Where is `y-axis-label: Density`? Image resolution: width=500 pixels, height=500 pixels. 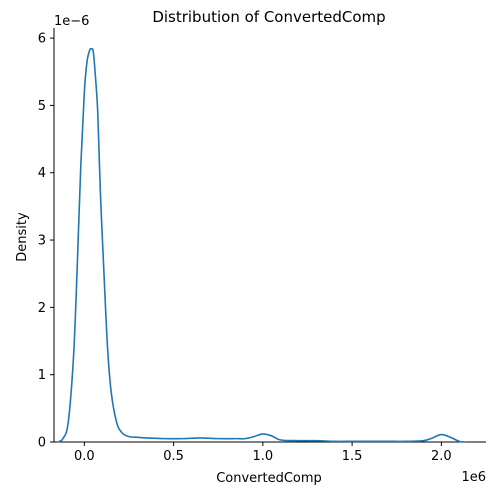 y-axis-label: Density is located at coordinates (22, 237).